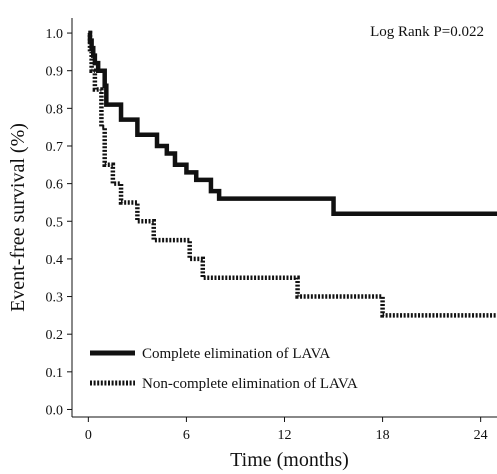  Describe the element at coordinates (55, 260) in the screenshot. I see `y-tick-label: 0.4` at that location.